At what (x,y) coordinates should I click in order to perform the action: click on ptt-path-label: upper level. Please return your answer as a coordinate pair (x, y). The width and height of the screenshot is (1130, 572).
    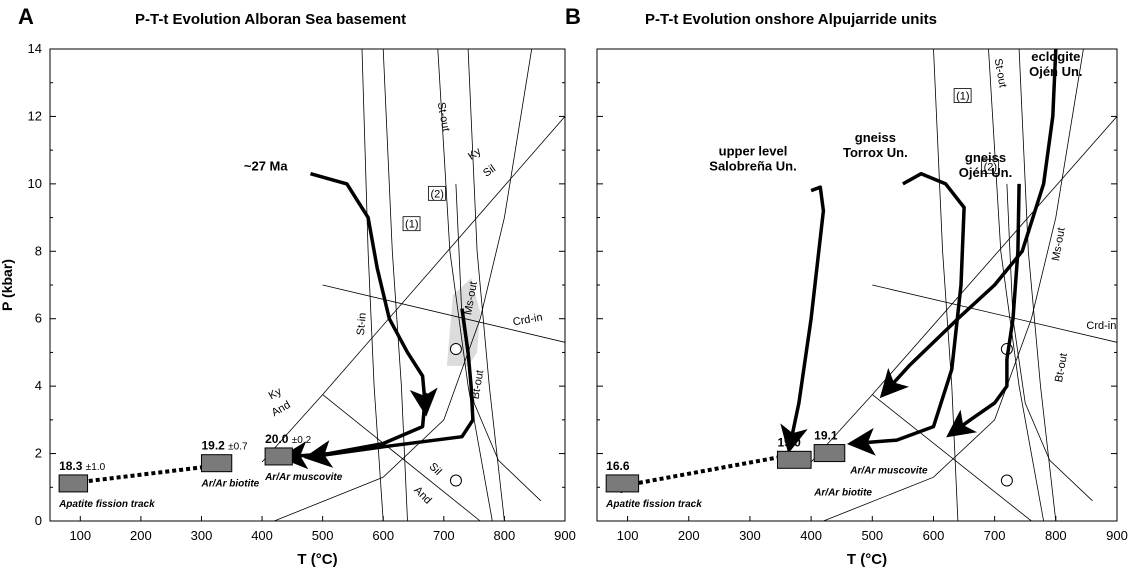
    Looking at the image, I should click on (753, 150).